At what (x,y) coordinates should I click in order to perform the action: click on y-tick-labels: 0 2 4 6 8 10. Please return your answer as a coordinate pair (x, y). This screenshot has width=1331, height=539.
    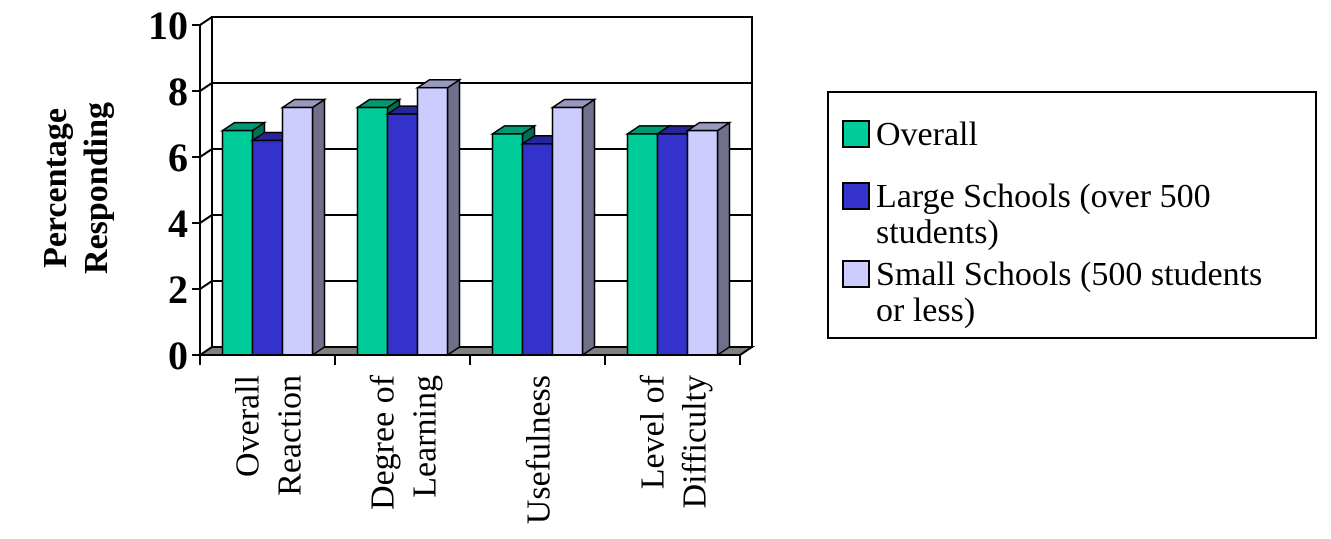
    Looking at the image, I should click on (168, 190).